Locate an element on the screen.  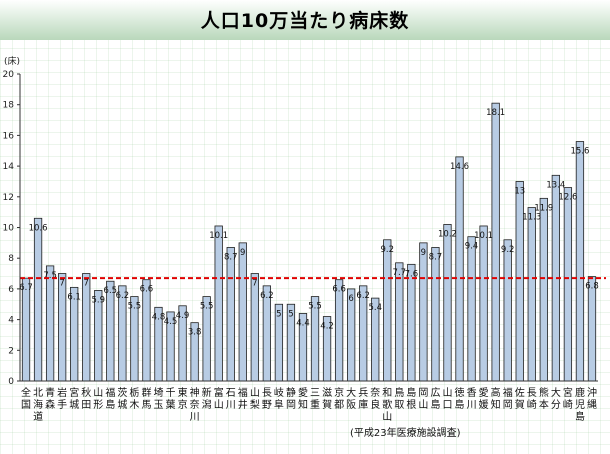
data-label: 6 is located at coordinates (350, 299).